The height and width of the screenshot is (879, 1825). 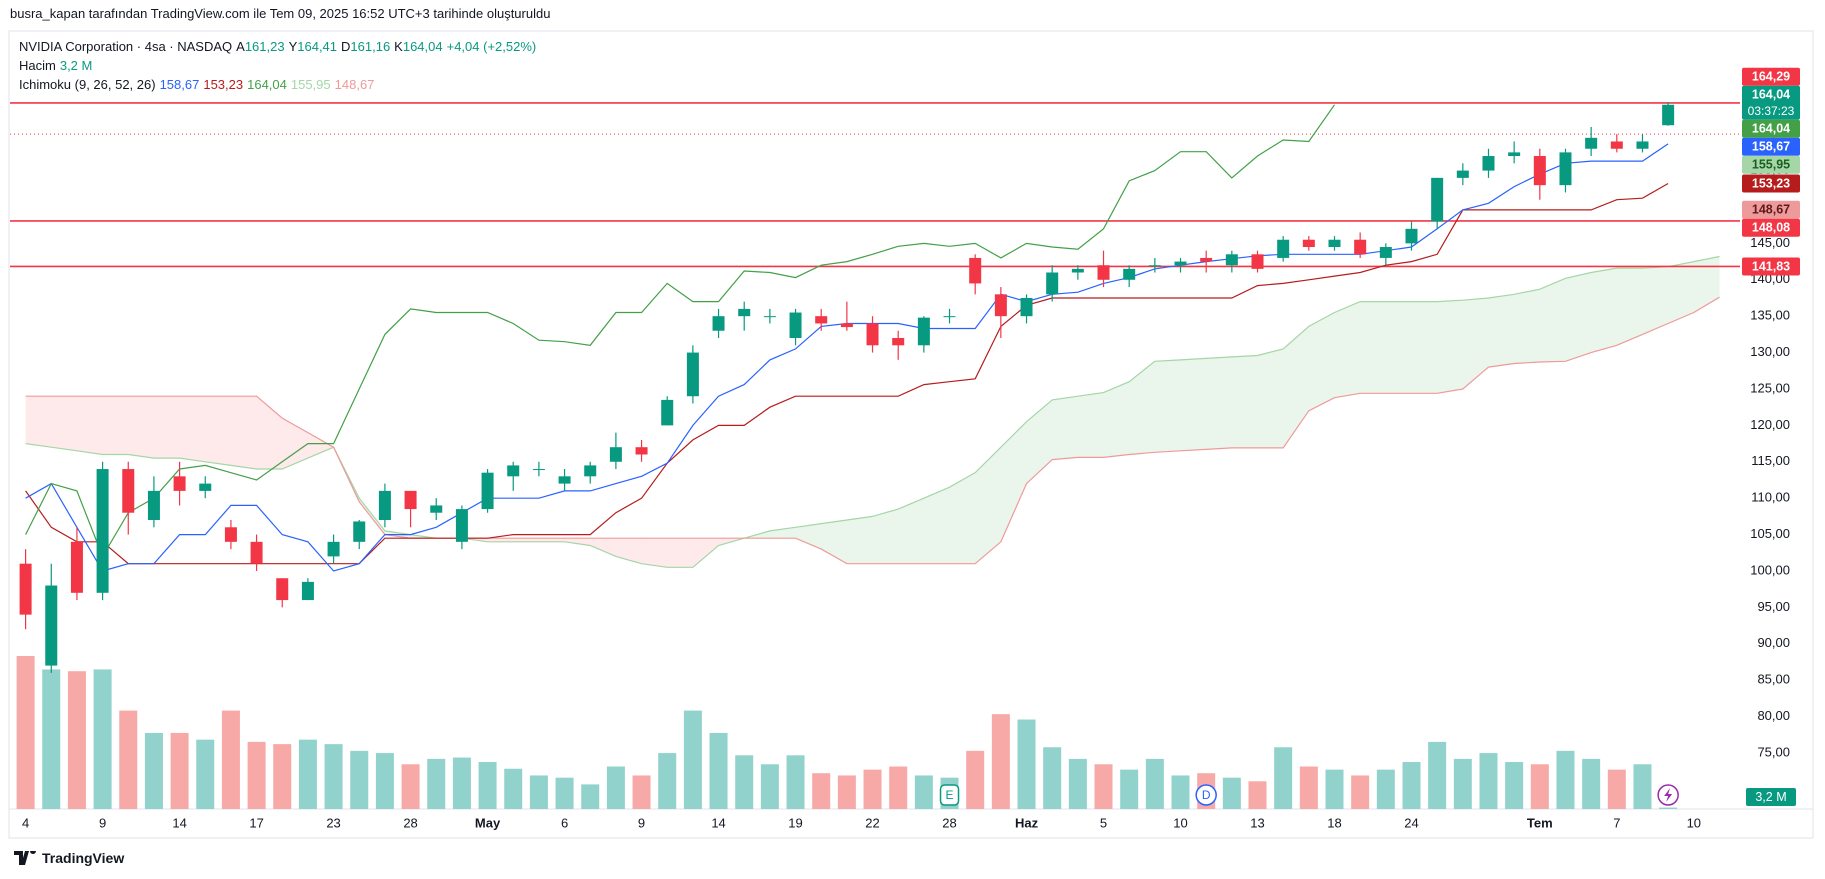 I want to click on y-tick-label: 125,00, so click(x=1770, y=387).